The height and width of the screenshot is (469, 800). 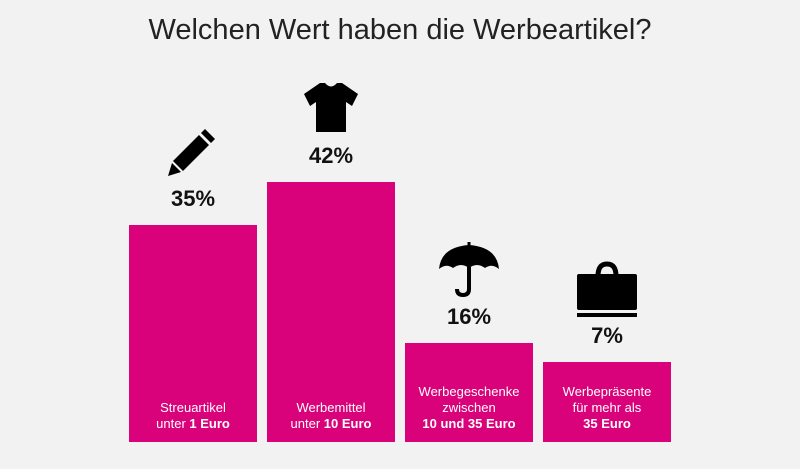 I want to click on category-label: Streuartikel unter 1 Euro, so click(x=193, y=416).